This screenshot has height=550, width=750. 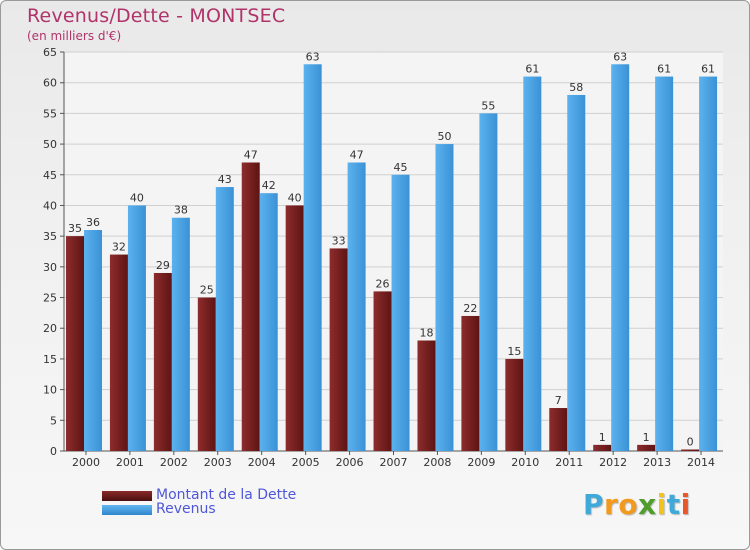 What do you see at coordinates (558, 429) in the screenshot?
I see `bar-debt-2011` at bounding box center [558, 429].